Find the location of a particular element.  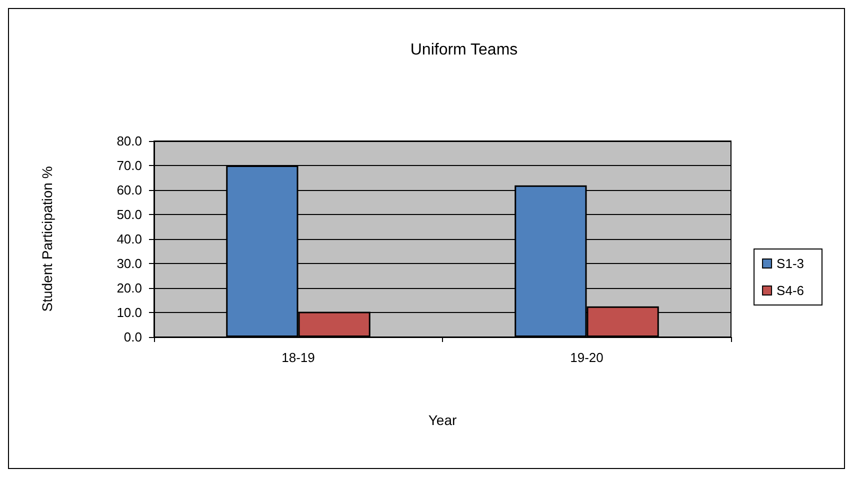

chart-title: Uniform Teams is located at coordinates (464, 50).